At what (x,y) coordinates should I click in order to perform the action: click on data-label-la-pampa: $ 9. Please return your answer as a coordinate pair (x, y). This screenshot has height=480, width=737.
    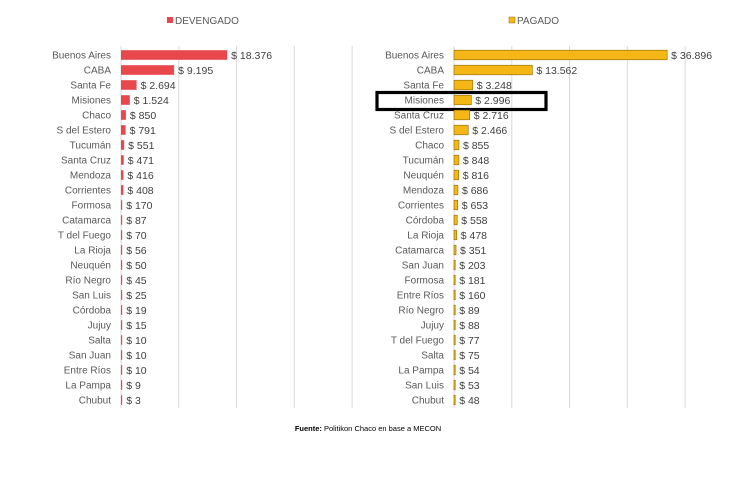
    Looking at the image, I should click on (133, 386).